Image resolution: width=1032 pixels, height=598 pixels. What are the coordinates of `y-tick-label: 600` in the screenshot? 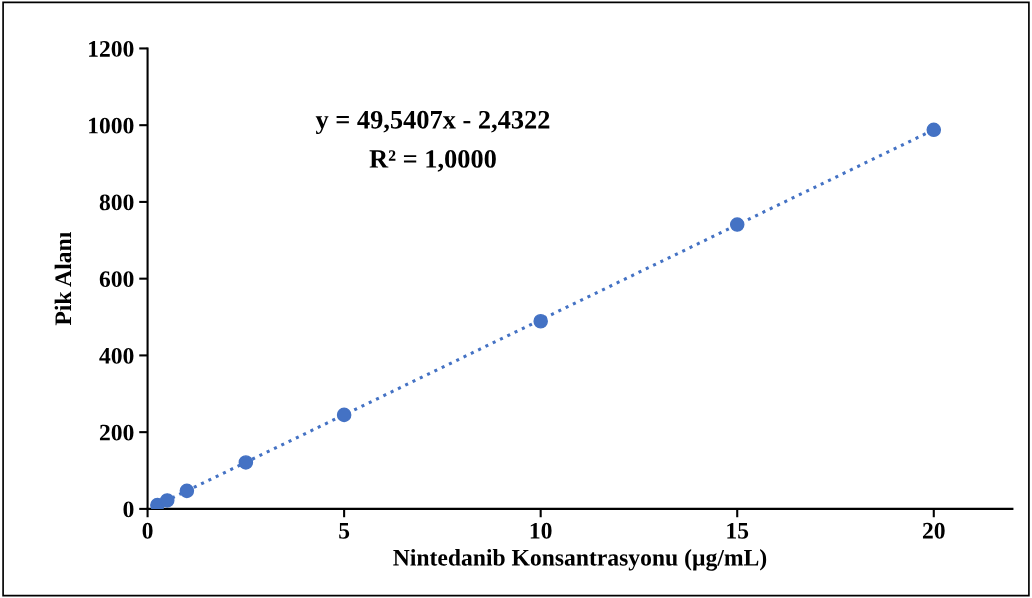 It's located at (116, 279).